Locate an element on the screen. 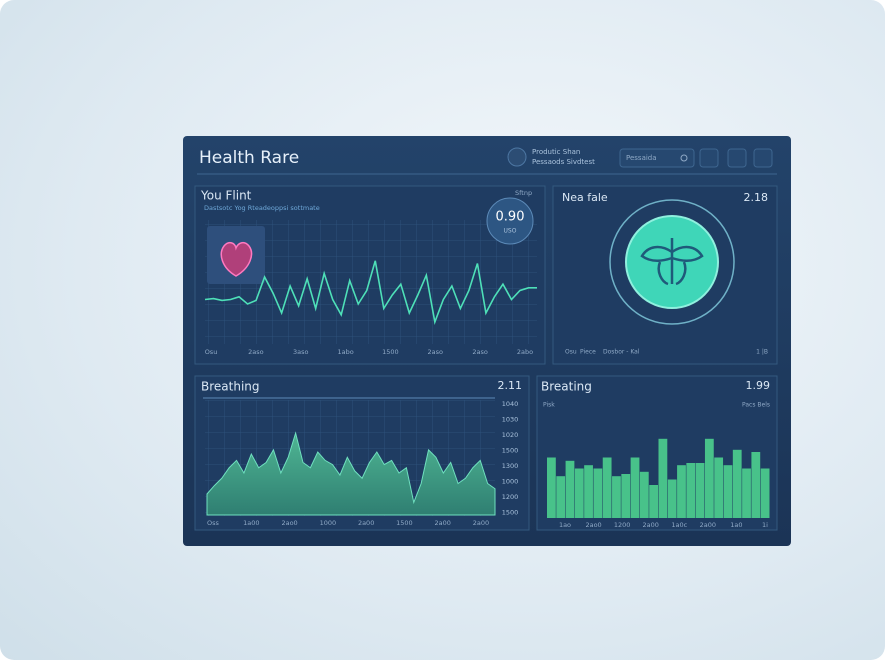  badge-value: 0.90 is located at coordinates (510, 217).